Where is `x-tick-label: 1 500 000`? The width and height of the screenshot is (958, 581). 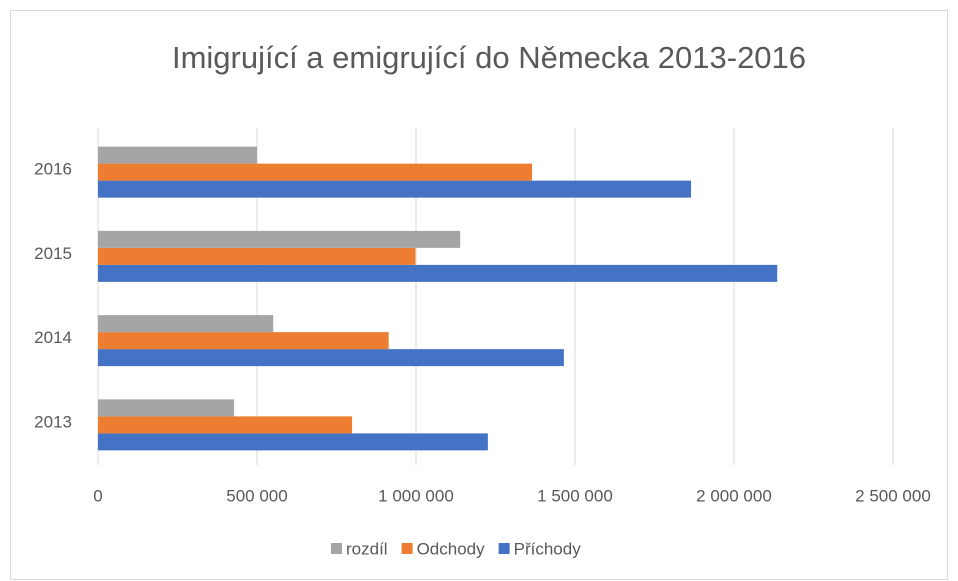 x-tick-label: 1 500 000 is located at coordinates (575, 495).